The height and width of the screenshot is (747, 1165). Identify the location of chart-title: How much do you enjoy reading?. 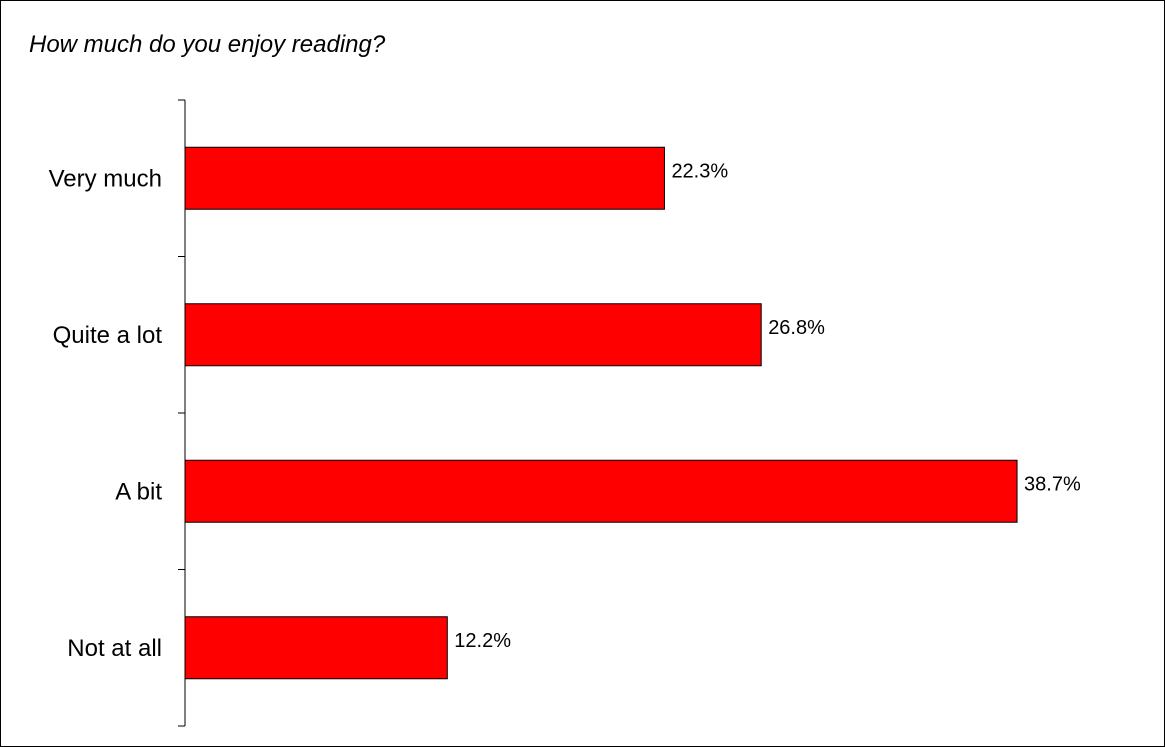
(207, 44).